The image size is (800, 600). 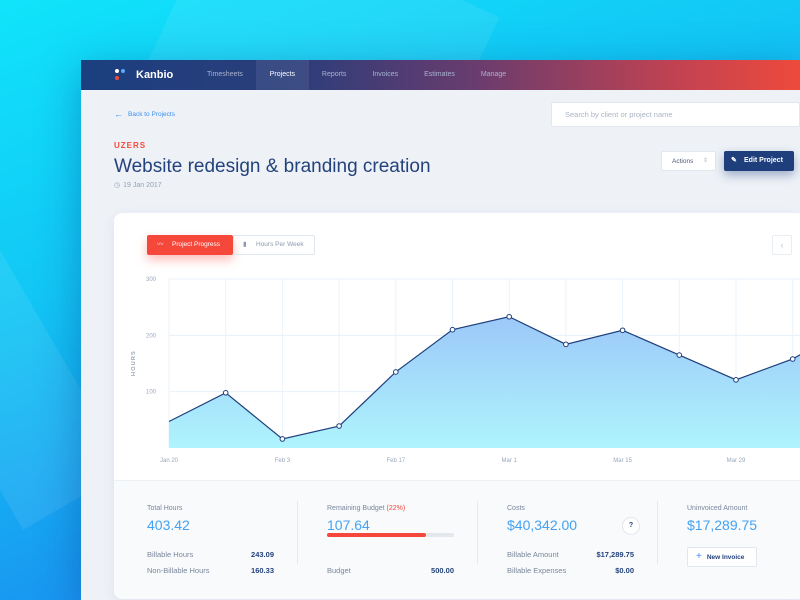 I want to click on actions-label: Actions, so click(x=683, y=161).